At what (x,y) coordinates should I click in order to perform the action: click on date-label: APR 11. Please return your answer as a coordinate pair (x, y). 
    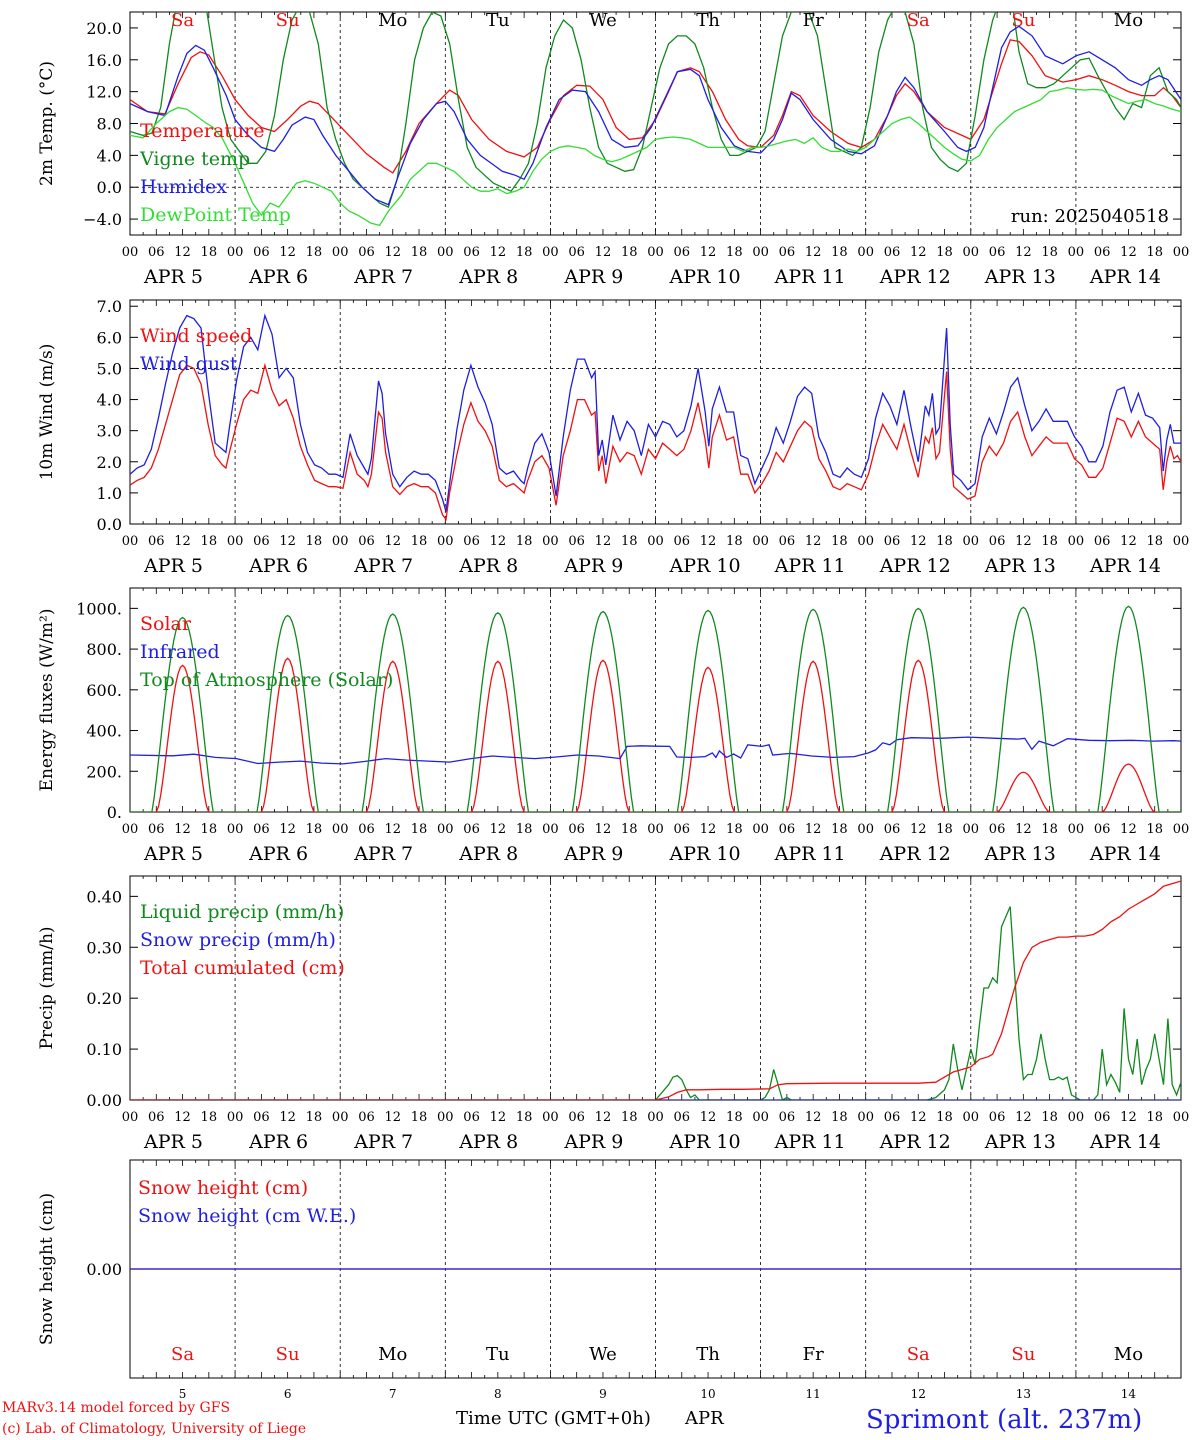
    Looking at the image, I should click on (810, 277).